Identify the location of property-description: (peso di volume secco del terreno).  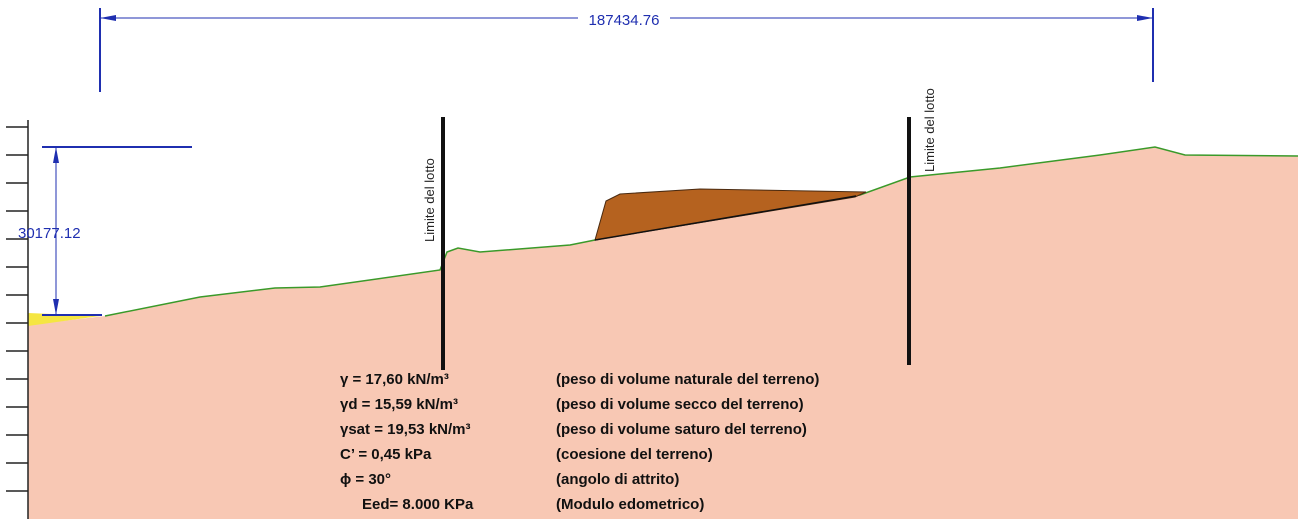
(680, 404).